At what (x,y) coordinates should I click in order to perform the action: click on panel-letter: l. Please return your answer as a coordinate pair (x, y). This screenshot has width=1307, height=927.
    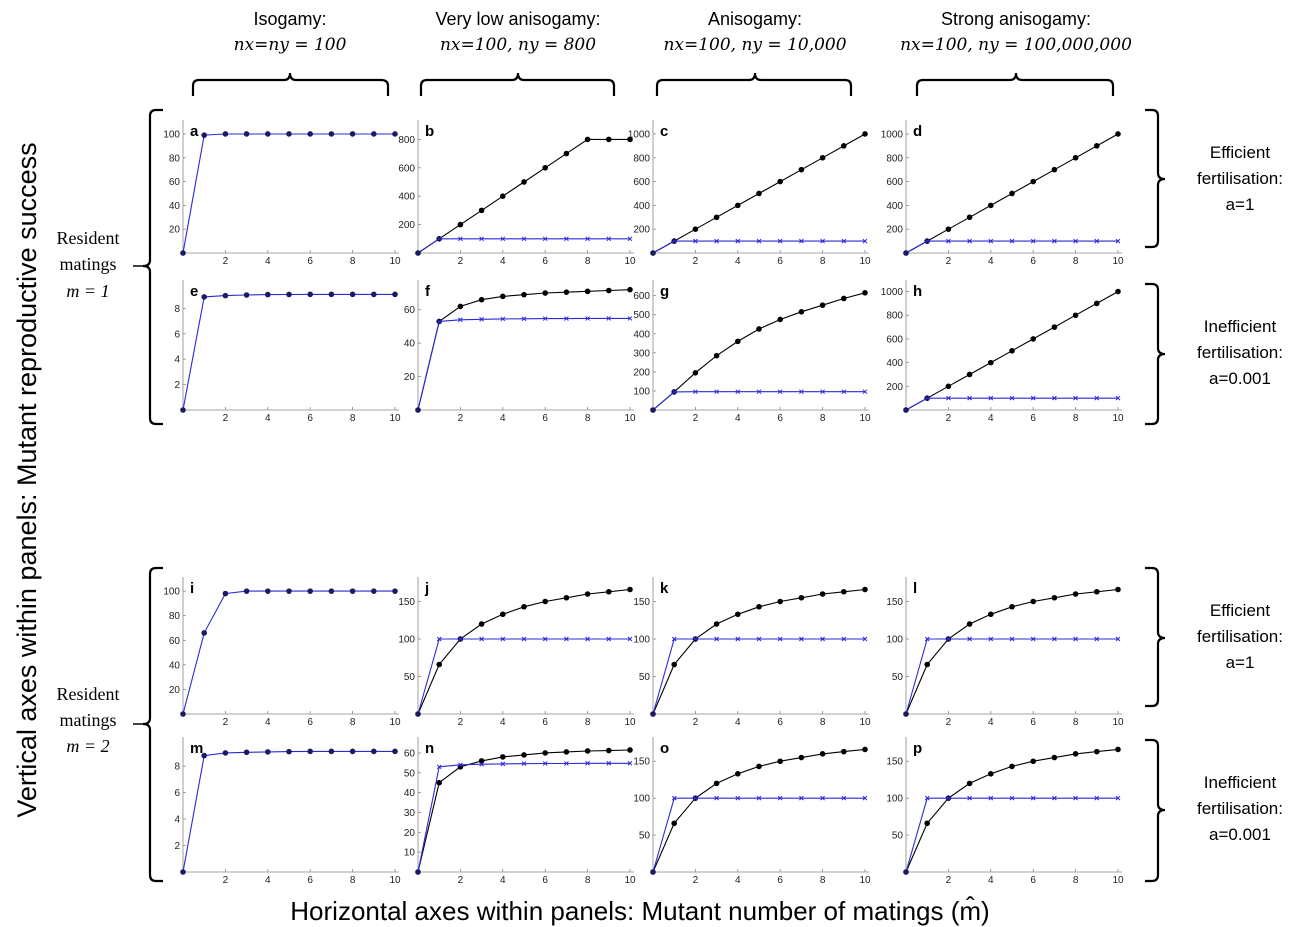
    Looking at the image, I should click on (915, 588).